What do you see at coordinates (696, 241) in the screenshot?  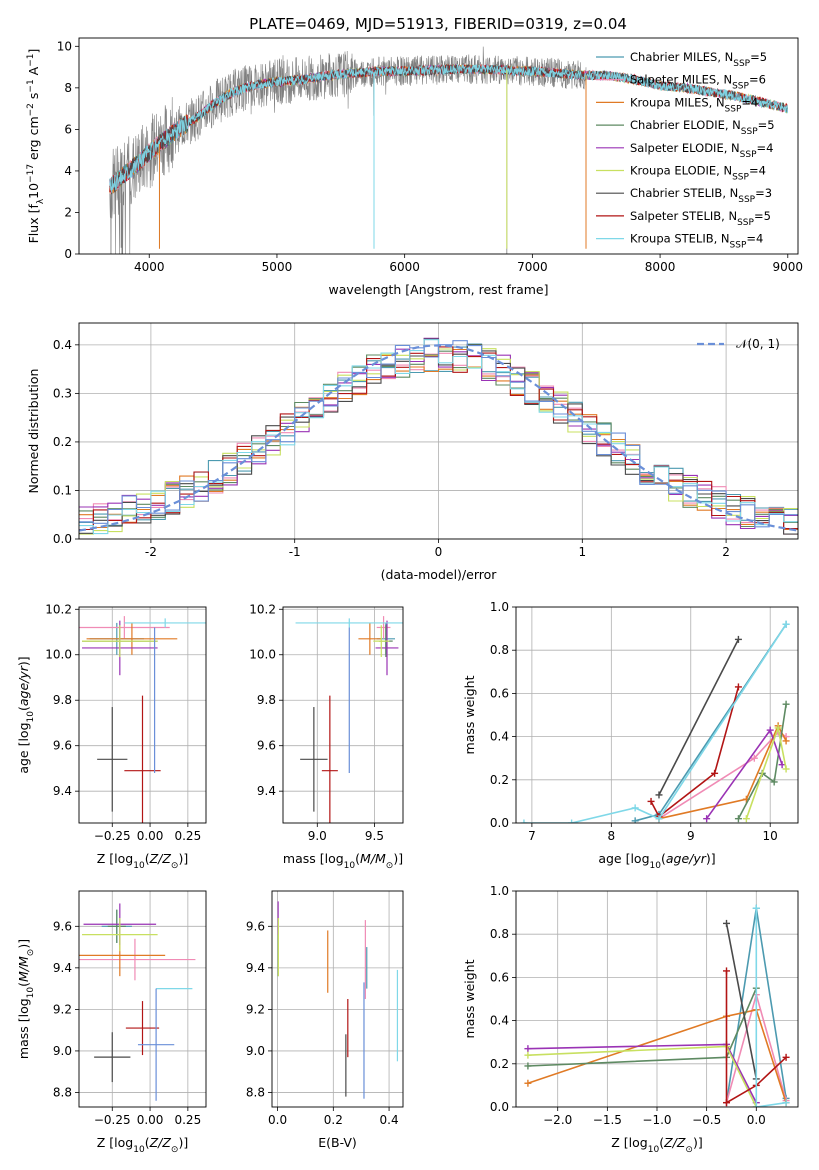 I see `legend-label: Kroupa STELIB, NSSP=4` at bounding box center [696, 241].